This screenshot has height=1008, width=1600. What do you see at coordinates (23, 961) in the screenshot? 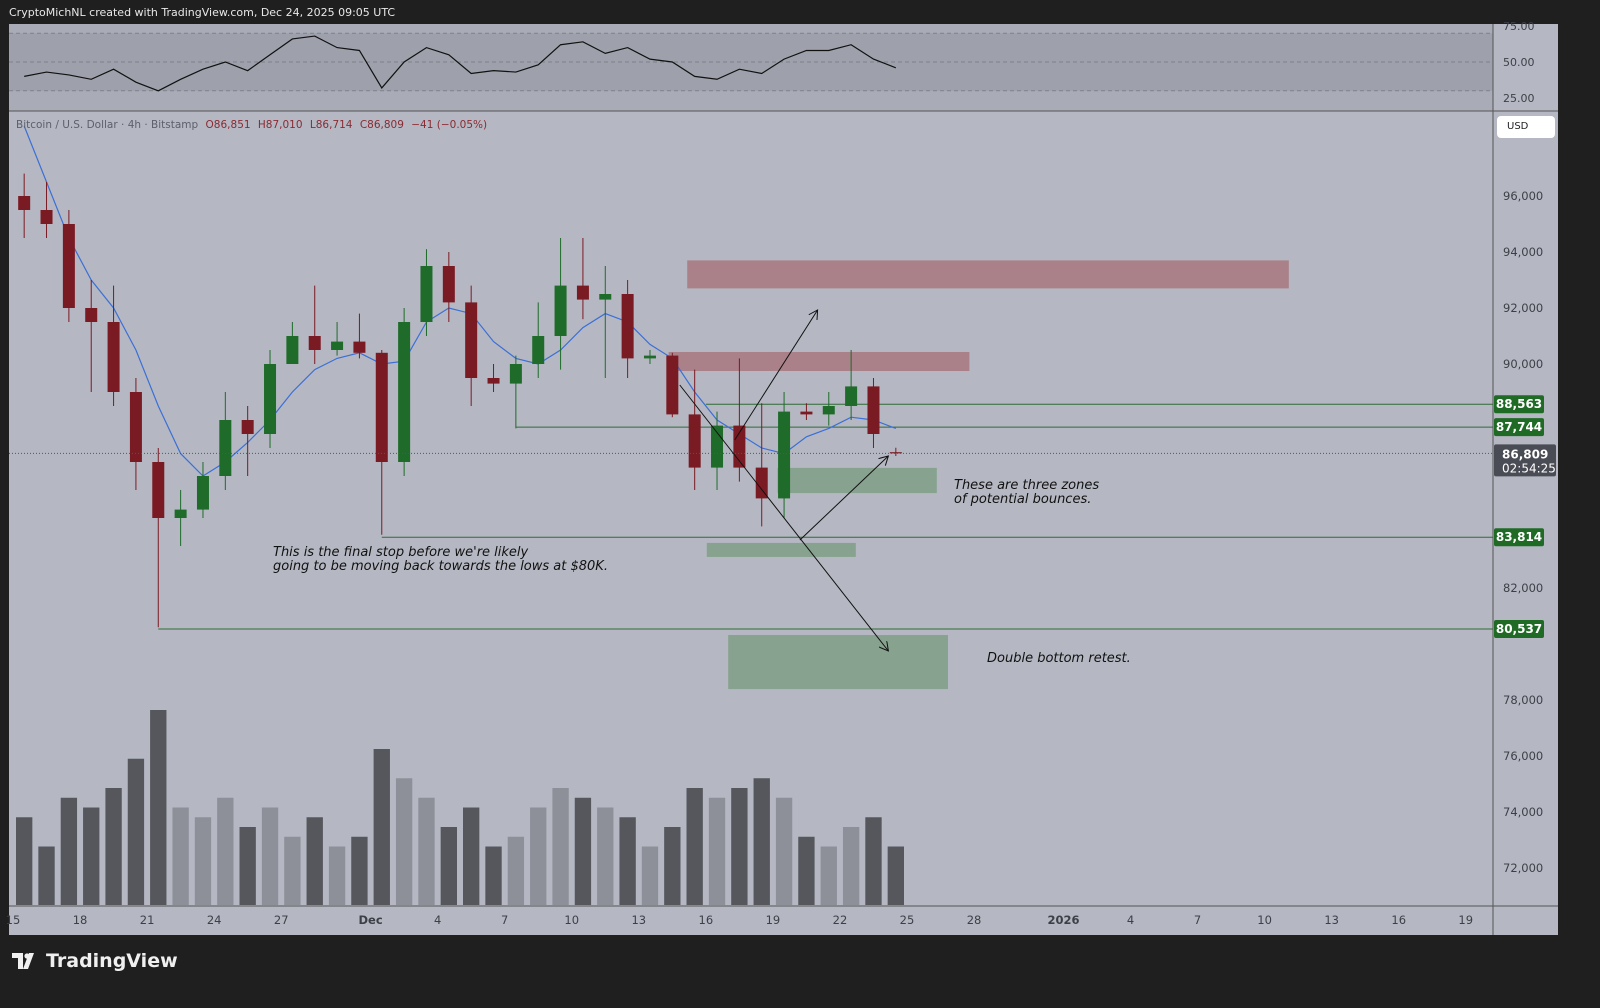
I see `tradingview-logo-icon` at bounding box center [23, 961].